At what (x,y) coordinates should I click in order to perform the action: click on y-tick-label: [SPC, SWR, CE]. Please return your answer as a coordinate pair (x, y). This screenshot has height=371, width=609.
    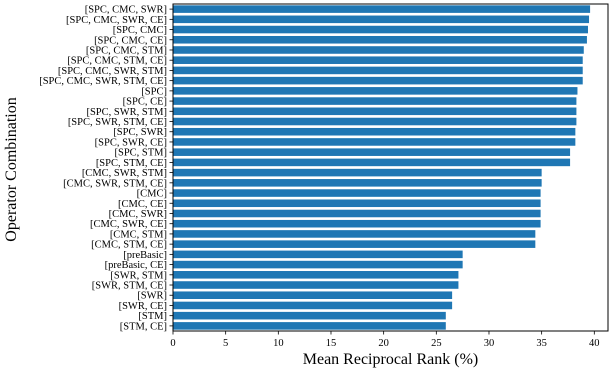
    Looking at the image, I should click on (131, 142).